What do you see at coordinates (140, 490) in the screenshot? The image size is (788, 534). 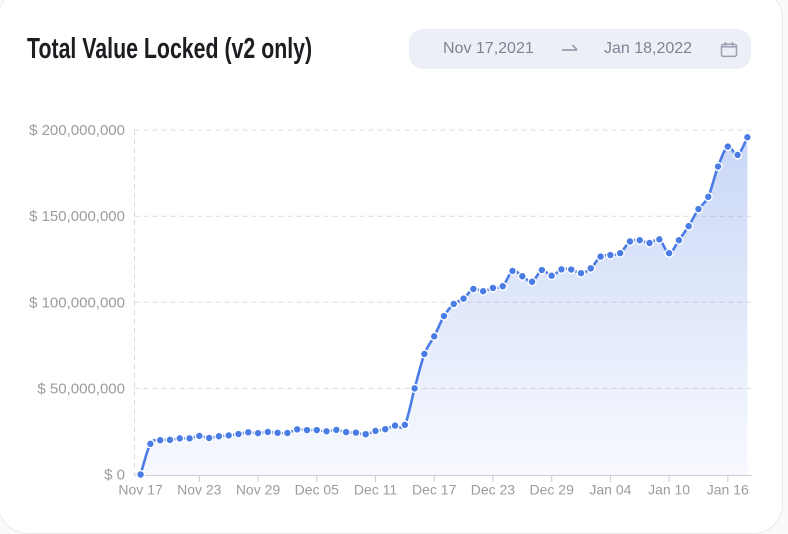 I see `svg-text: Nov 17` at bounding box center [140, 490].